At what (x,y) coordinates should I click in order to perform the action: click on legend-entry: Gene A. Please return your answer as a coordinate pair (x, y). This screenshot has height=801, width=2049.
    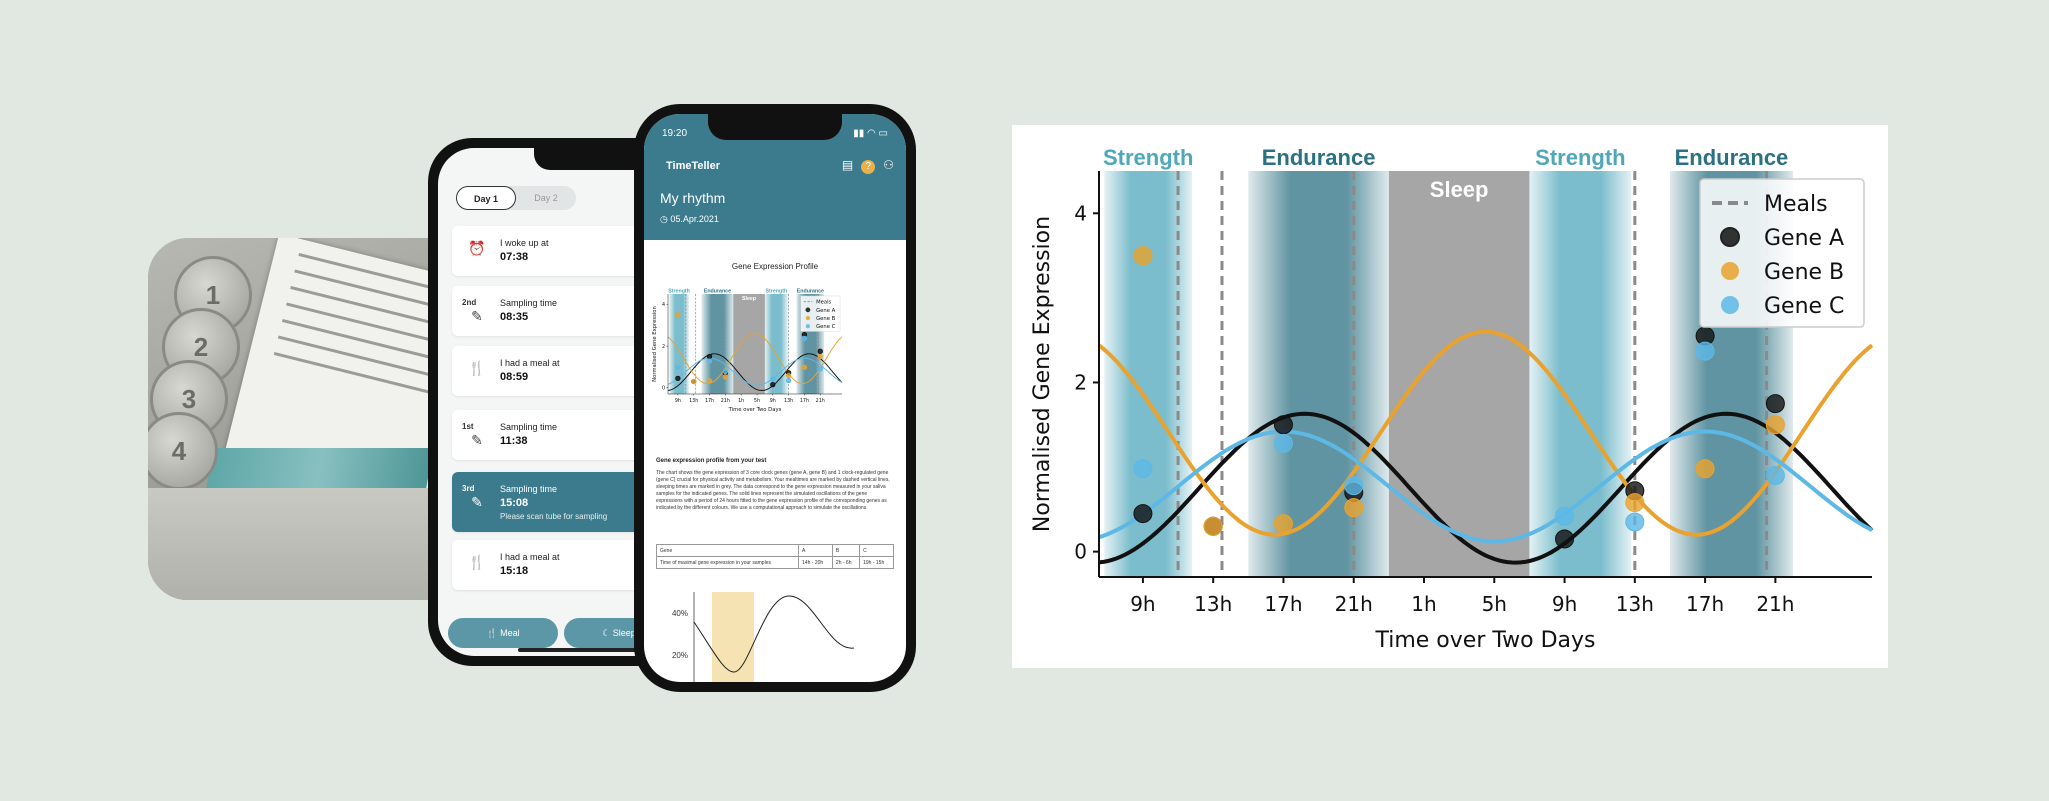
    Looking at the image, I should click on (826, 311).